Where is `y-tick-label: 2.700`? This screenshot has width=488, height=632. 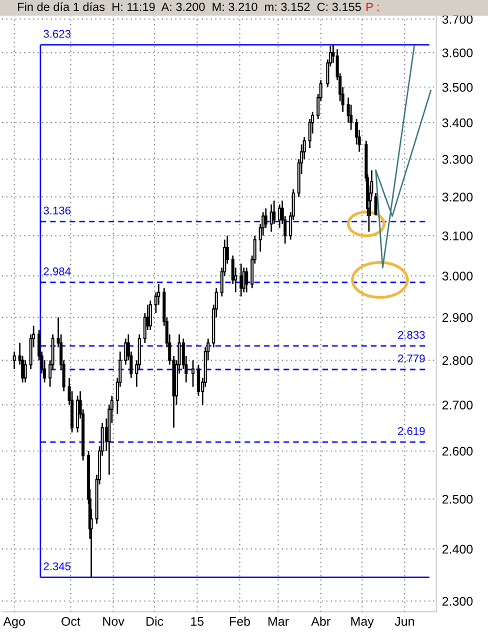 y-tick-label: 2.700 is located at coordinates (457, 405).